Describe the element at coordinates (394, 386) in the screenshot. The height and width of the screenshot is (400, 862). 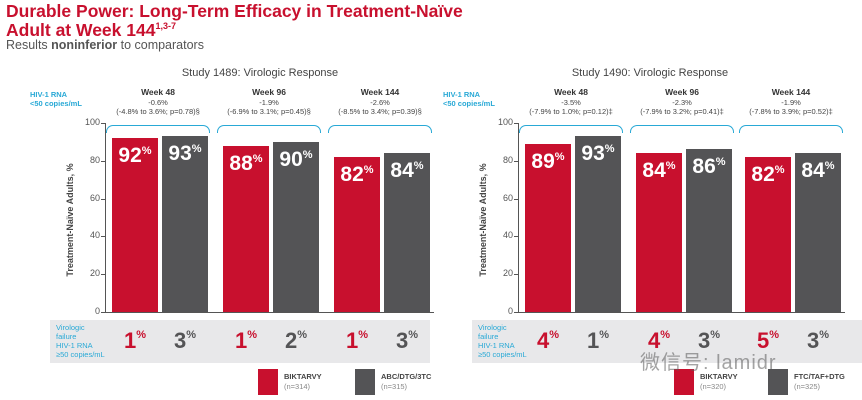
I see `legend-n: (n=315)` at that location.